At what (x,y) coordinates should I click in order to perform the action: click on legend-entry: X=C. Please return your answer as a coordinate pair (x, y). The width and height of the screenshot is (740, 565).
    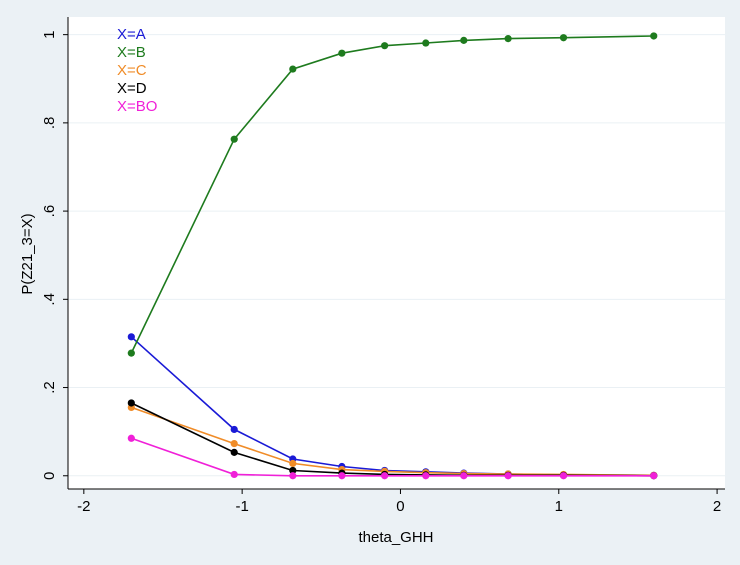
    Looking at the image, I should click on (132, 70).